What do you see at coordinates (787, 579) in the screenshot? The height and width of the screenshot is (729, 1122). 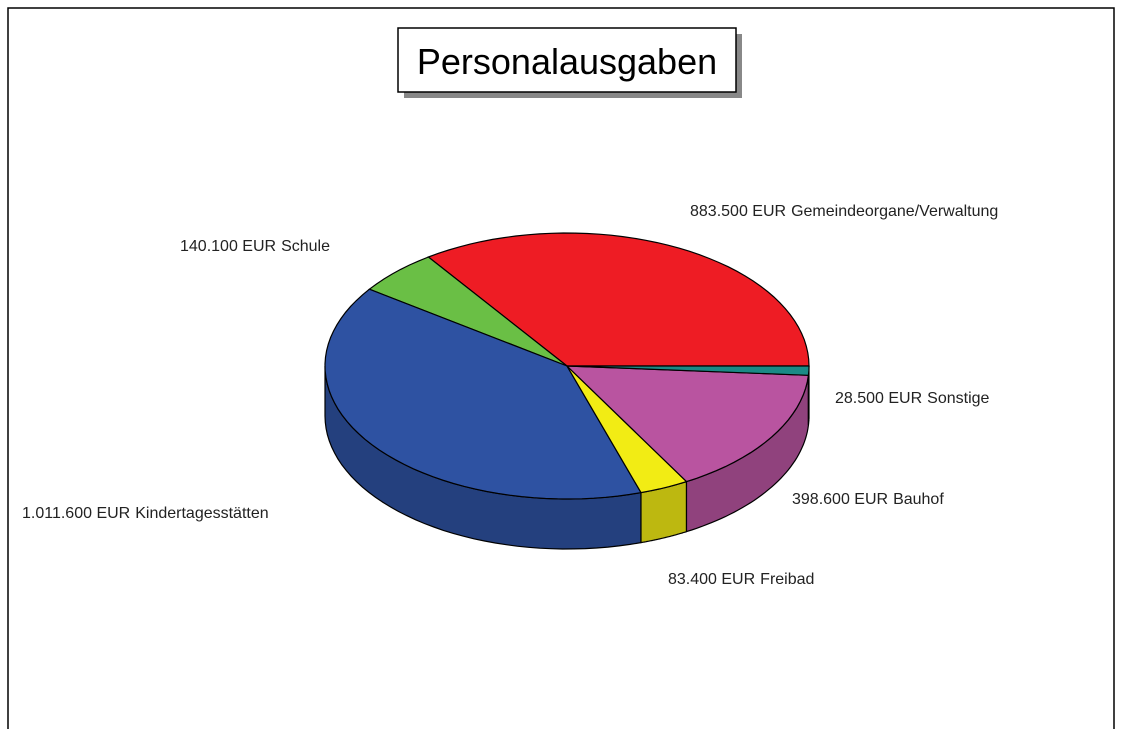 I see `category-label: Freibad` at bounding box center [787, 579].